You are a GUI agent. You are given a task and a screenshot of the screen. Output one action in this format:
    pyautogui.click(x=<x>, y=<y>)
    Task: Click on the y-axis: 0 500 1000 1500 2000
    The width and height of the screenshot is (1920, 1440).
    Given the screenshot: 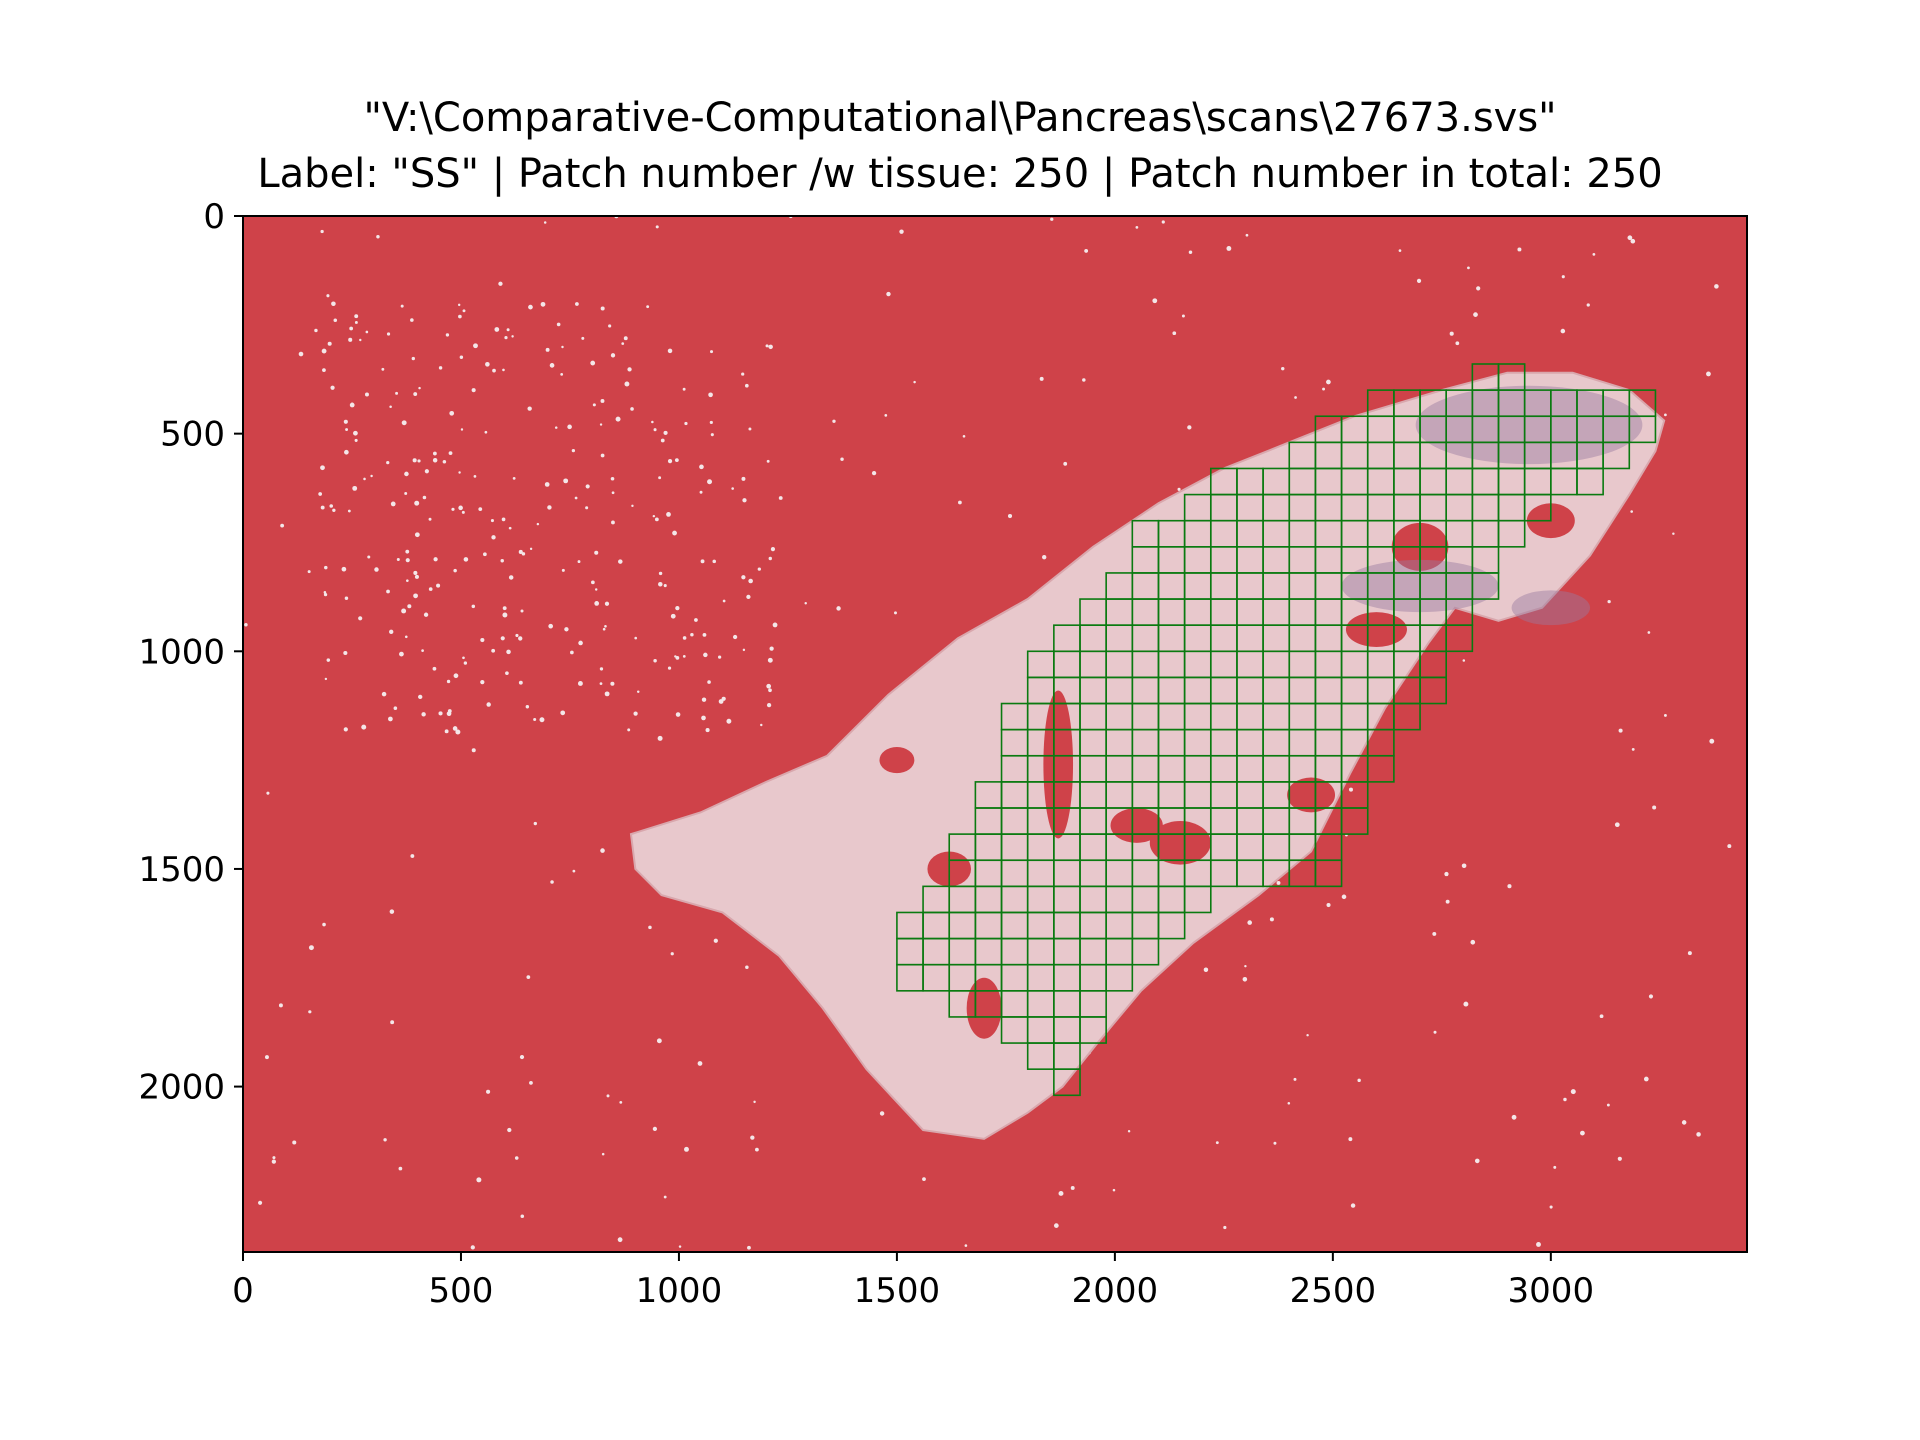 What is the action you would take?
    pyautogui.click(x=190, y=652)
    